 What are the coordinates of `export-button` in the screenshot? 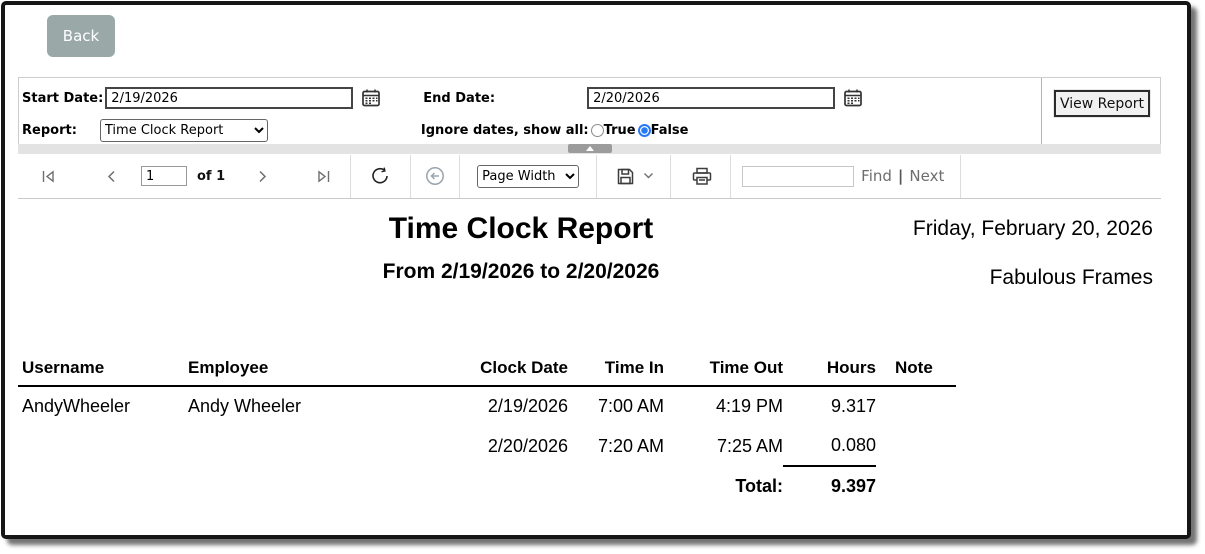 It's located at (634, 176).